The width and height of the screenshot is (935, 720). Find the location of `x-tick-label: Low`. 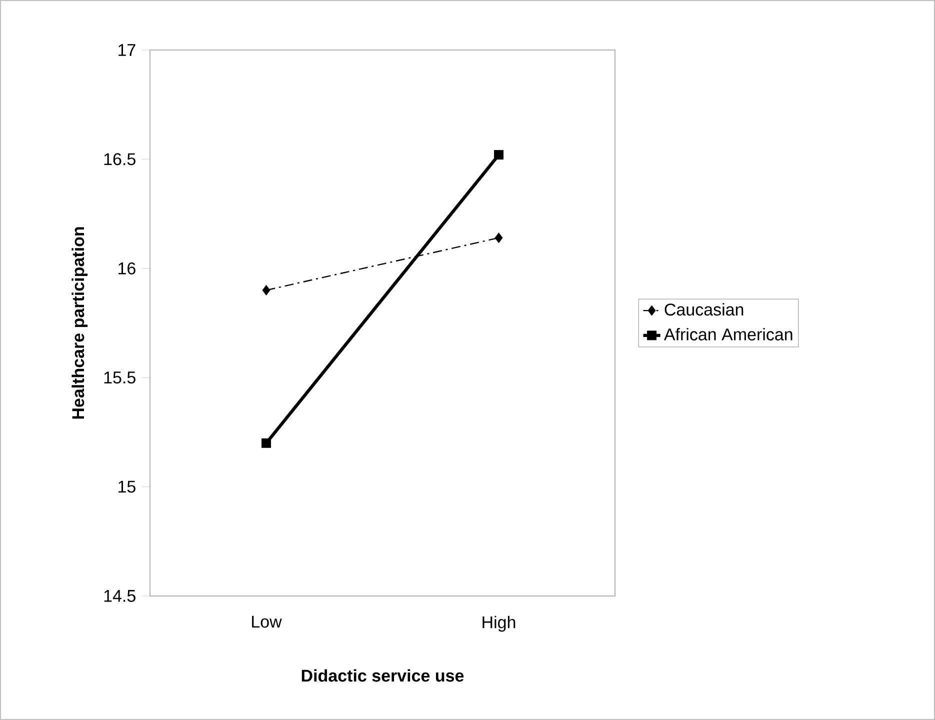

x-tick-label: Low is located at coordinates (267, 622).